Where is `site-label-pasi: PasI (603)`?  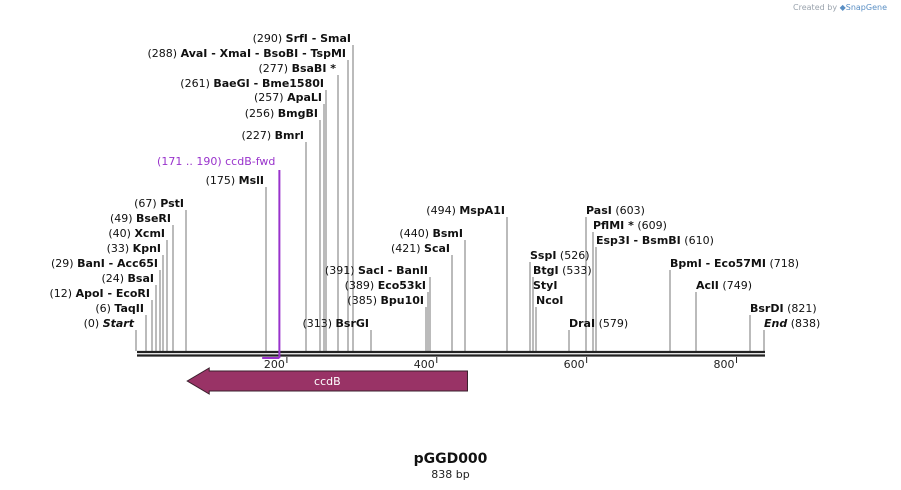
site-label-pasi: PasI (603) is located at coordinates (615, 210).